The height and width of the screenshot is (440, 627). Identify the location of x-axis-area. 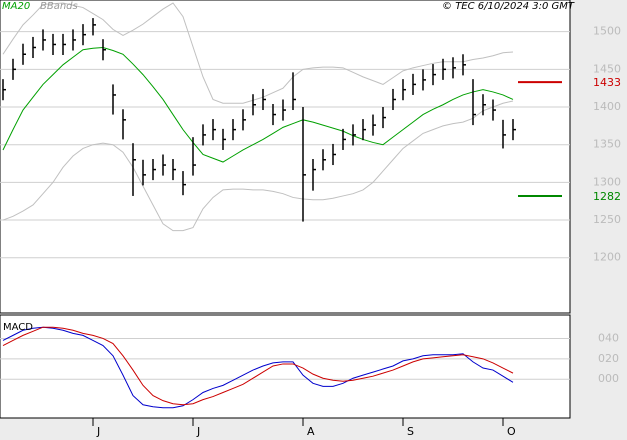
(285, 429).